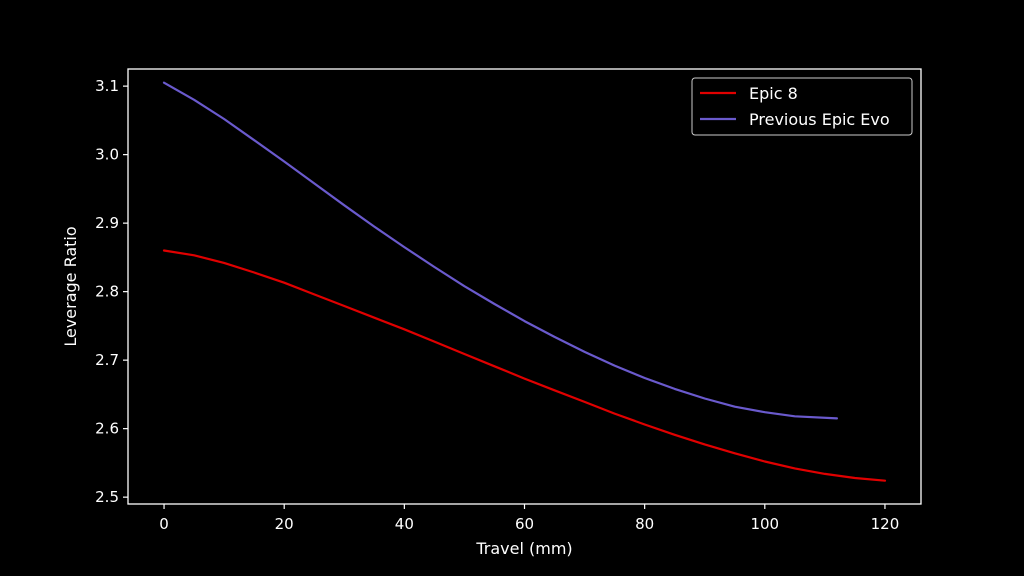  I want to click on legend: Epic 8 Previous Epic Evo, so click(802, 106).